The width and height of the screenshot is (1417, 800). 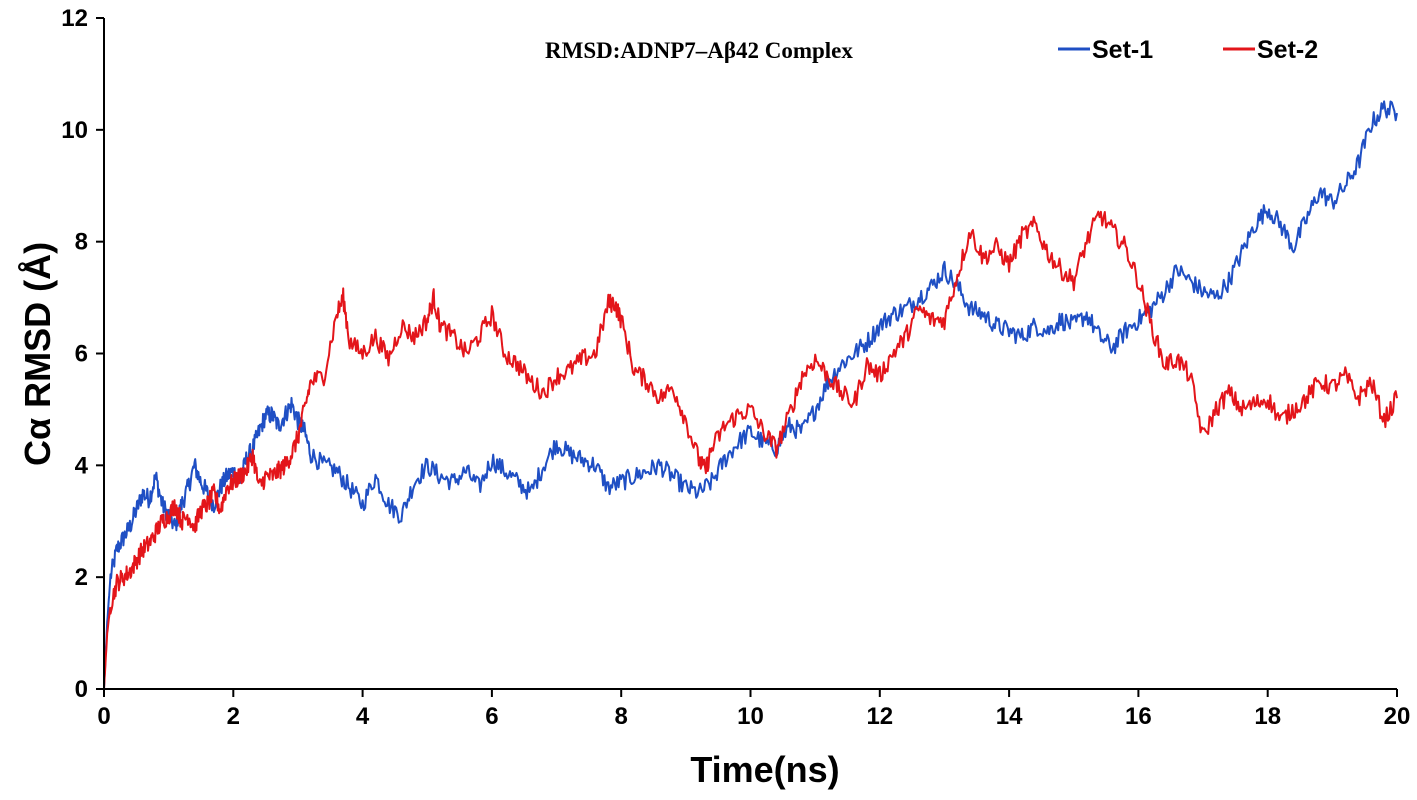 I want to click on x-tick-label: 14, so click(x=1009, y=716).